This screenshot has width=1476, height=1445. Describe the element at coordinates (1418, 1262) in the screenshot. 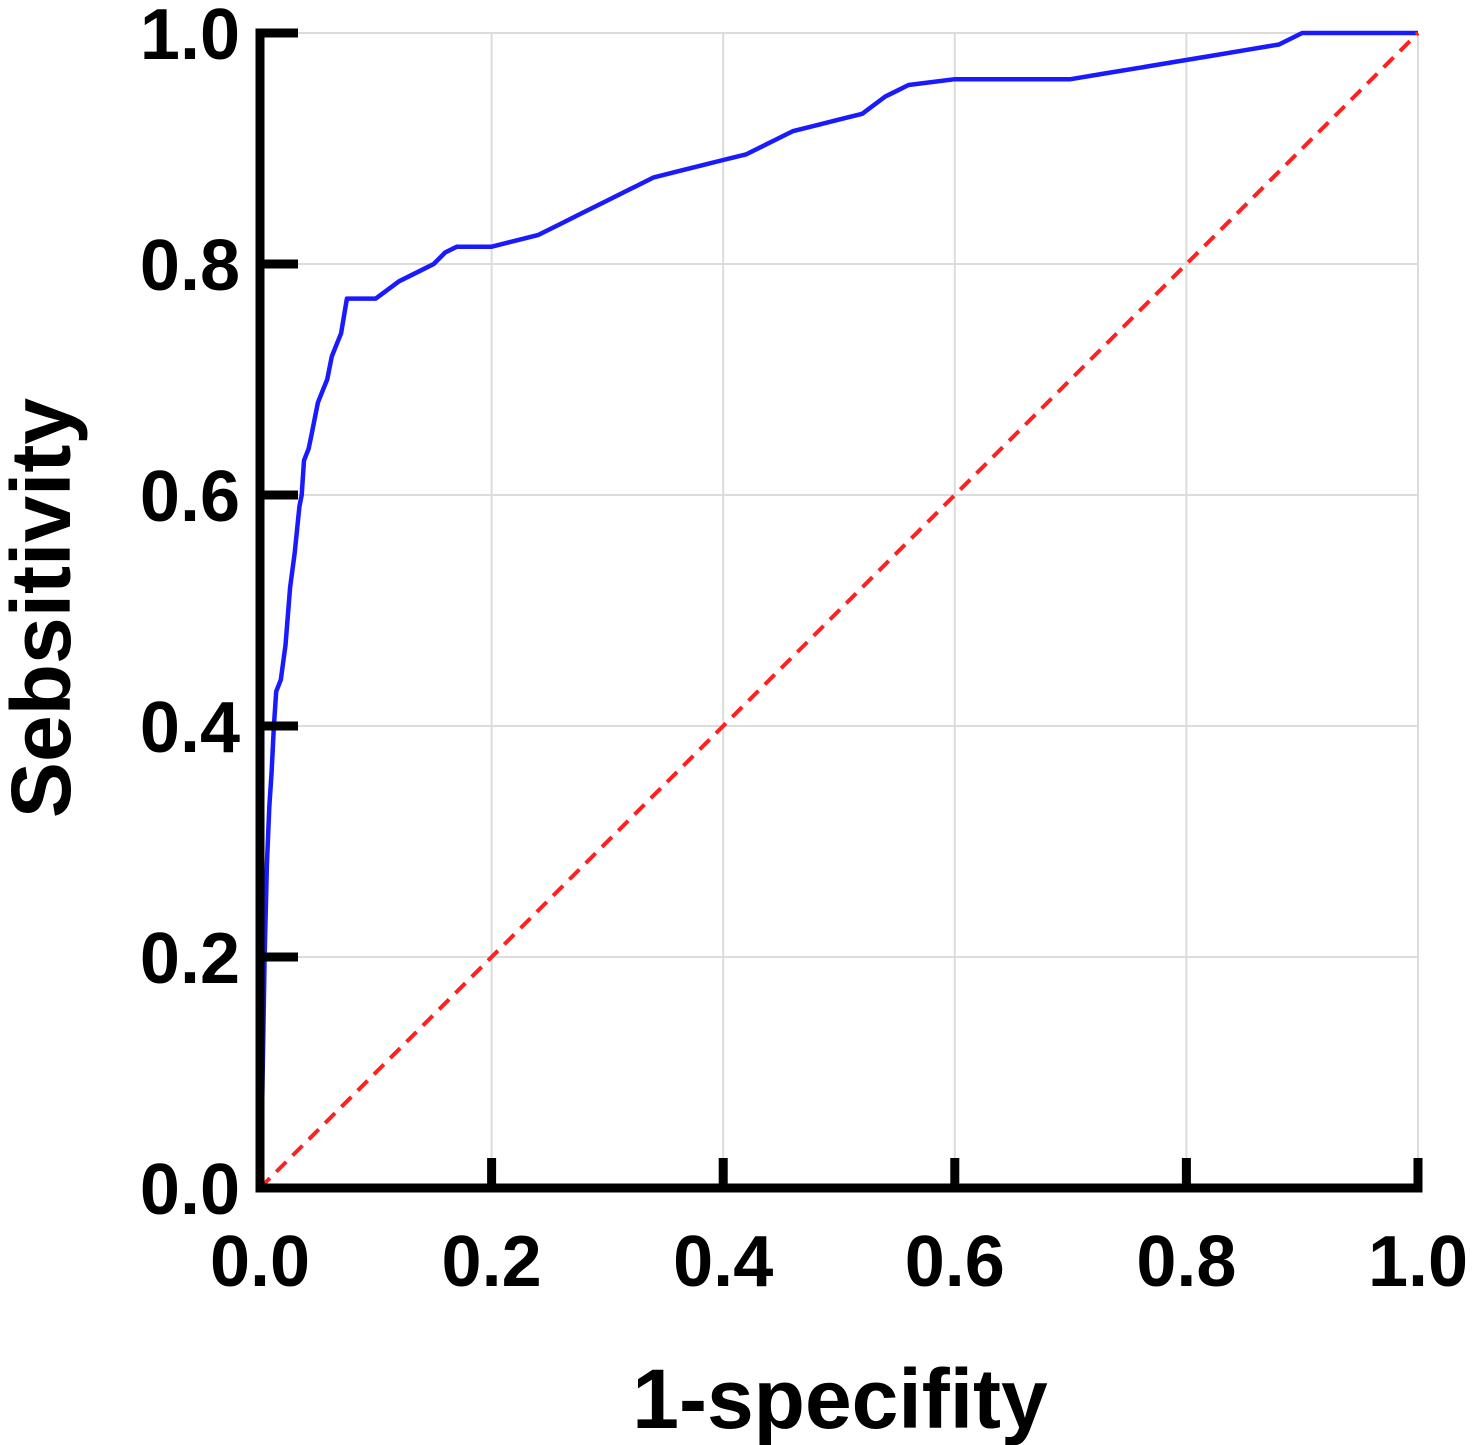

I see `x-tick-label-5: 1.0` at that location.